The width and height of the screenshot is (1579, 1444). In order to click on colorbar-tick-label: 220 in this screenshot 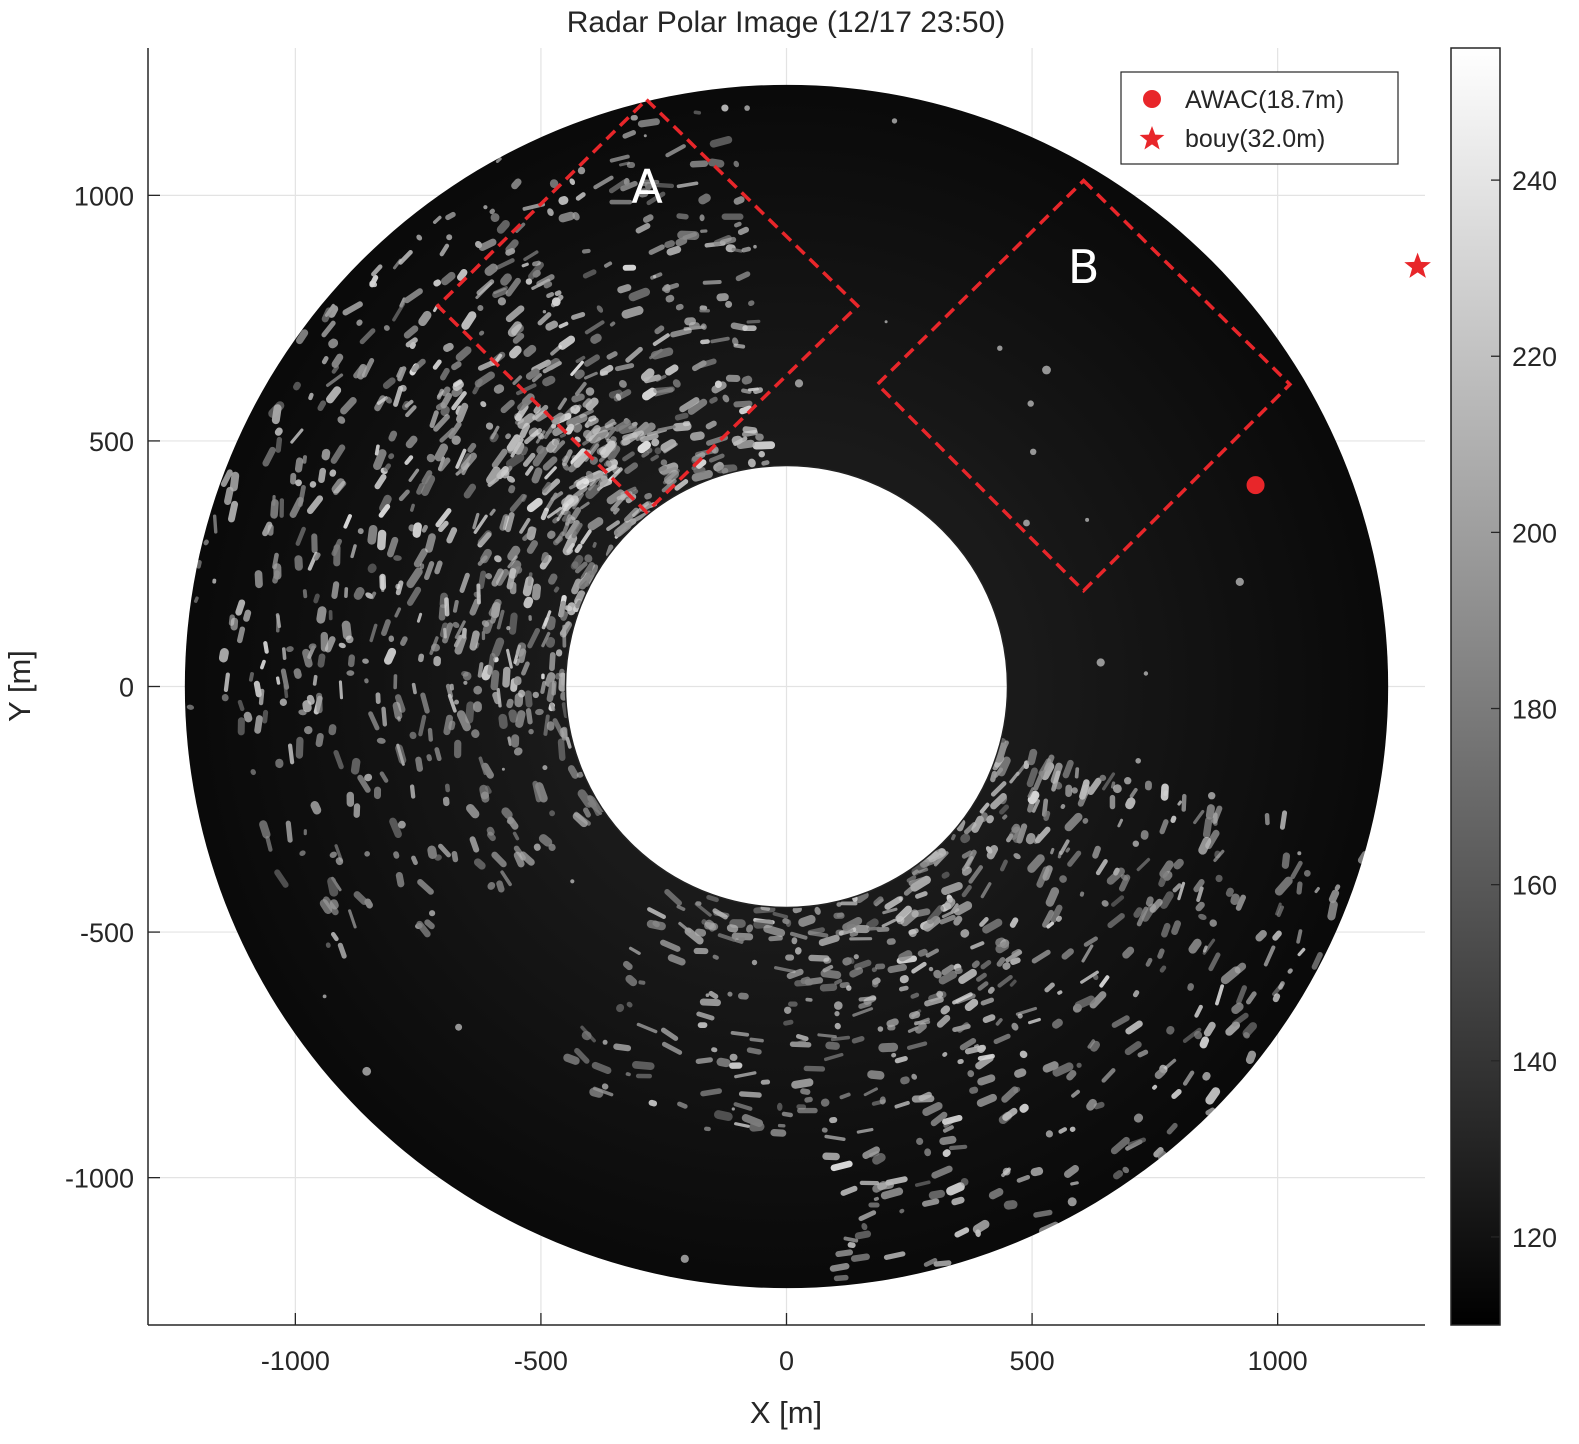, I will do `click(1534, 357)`.